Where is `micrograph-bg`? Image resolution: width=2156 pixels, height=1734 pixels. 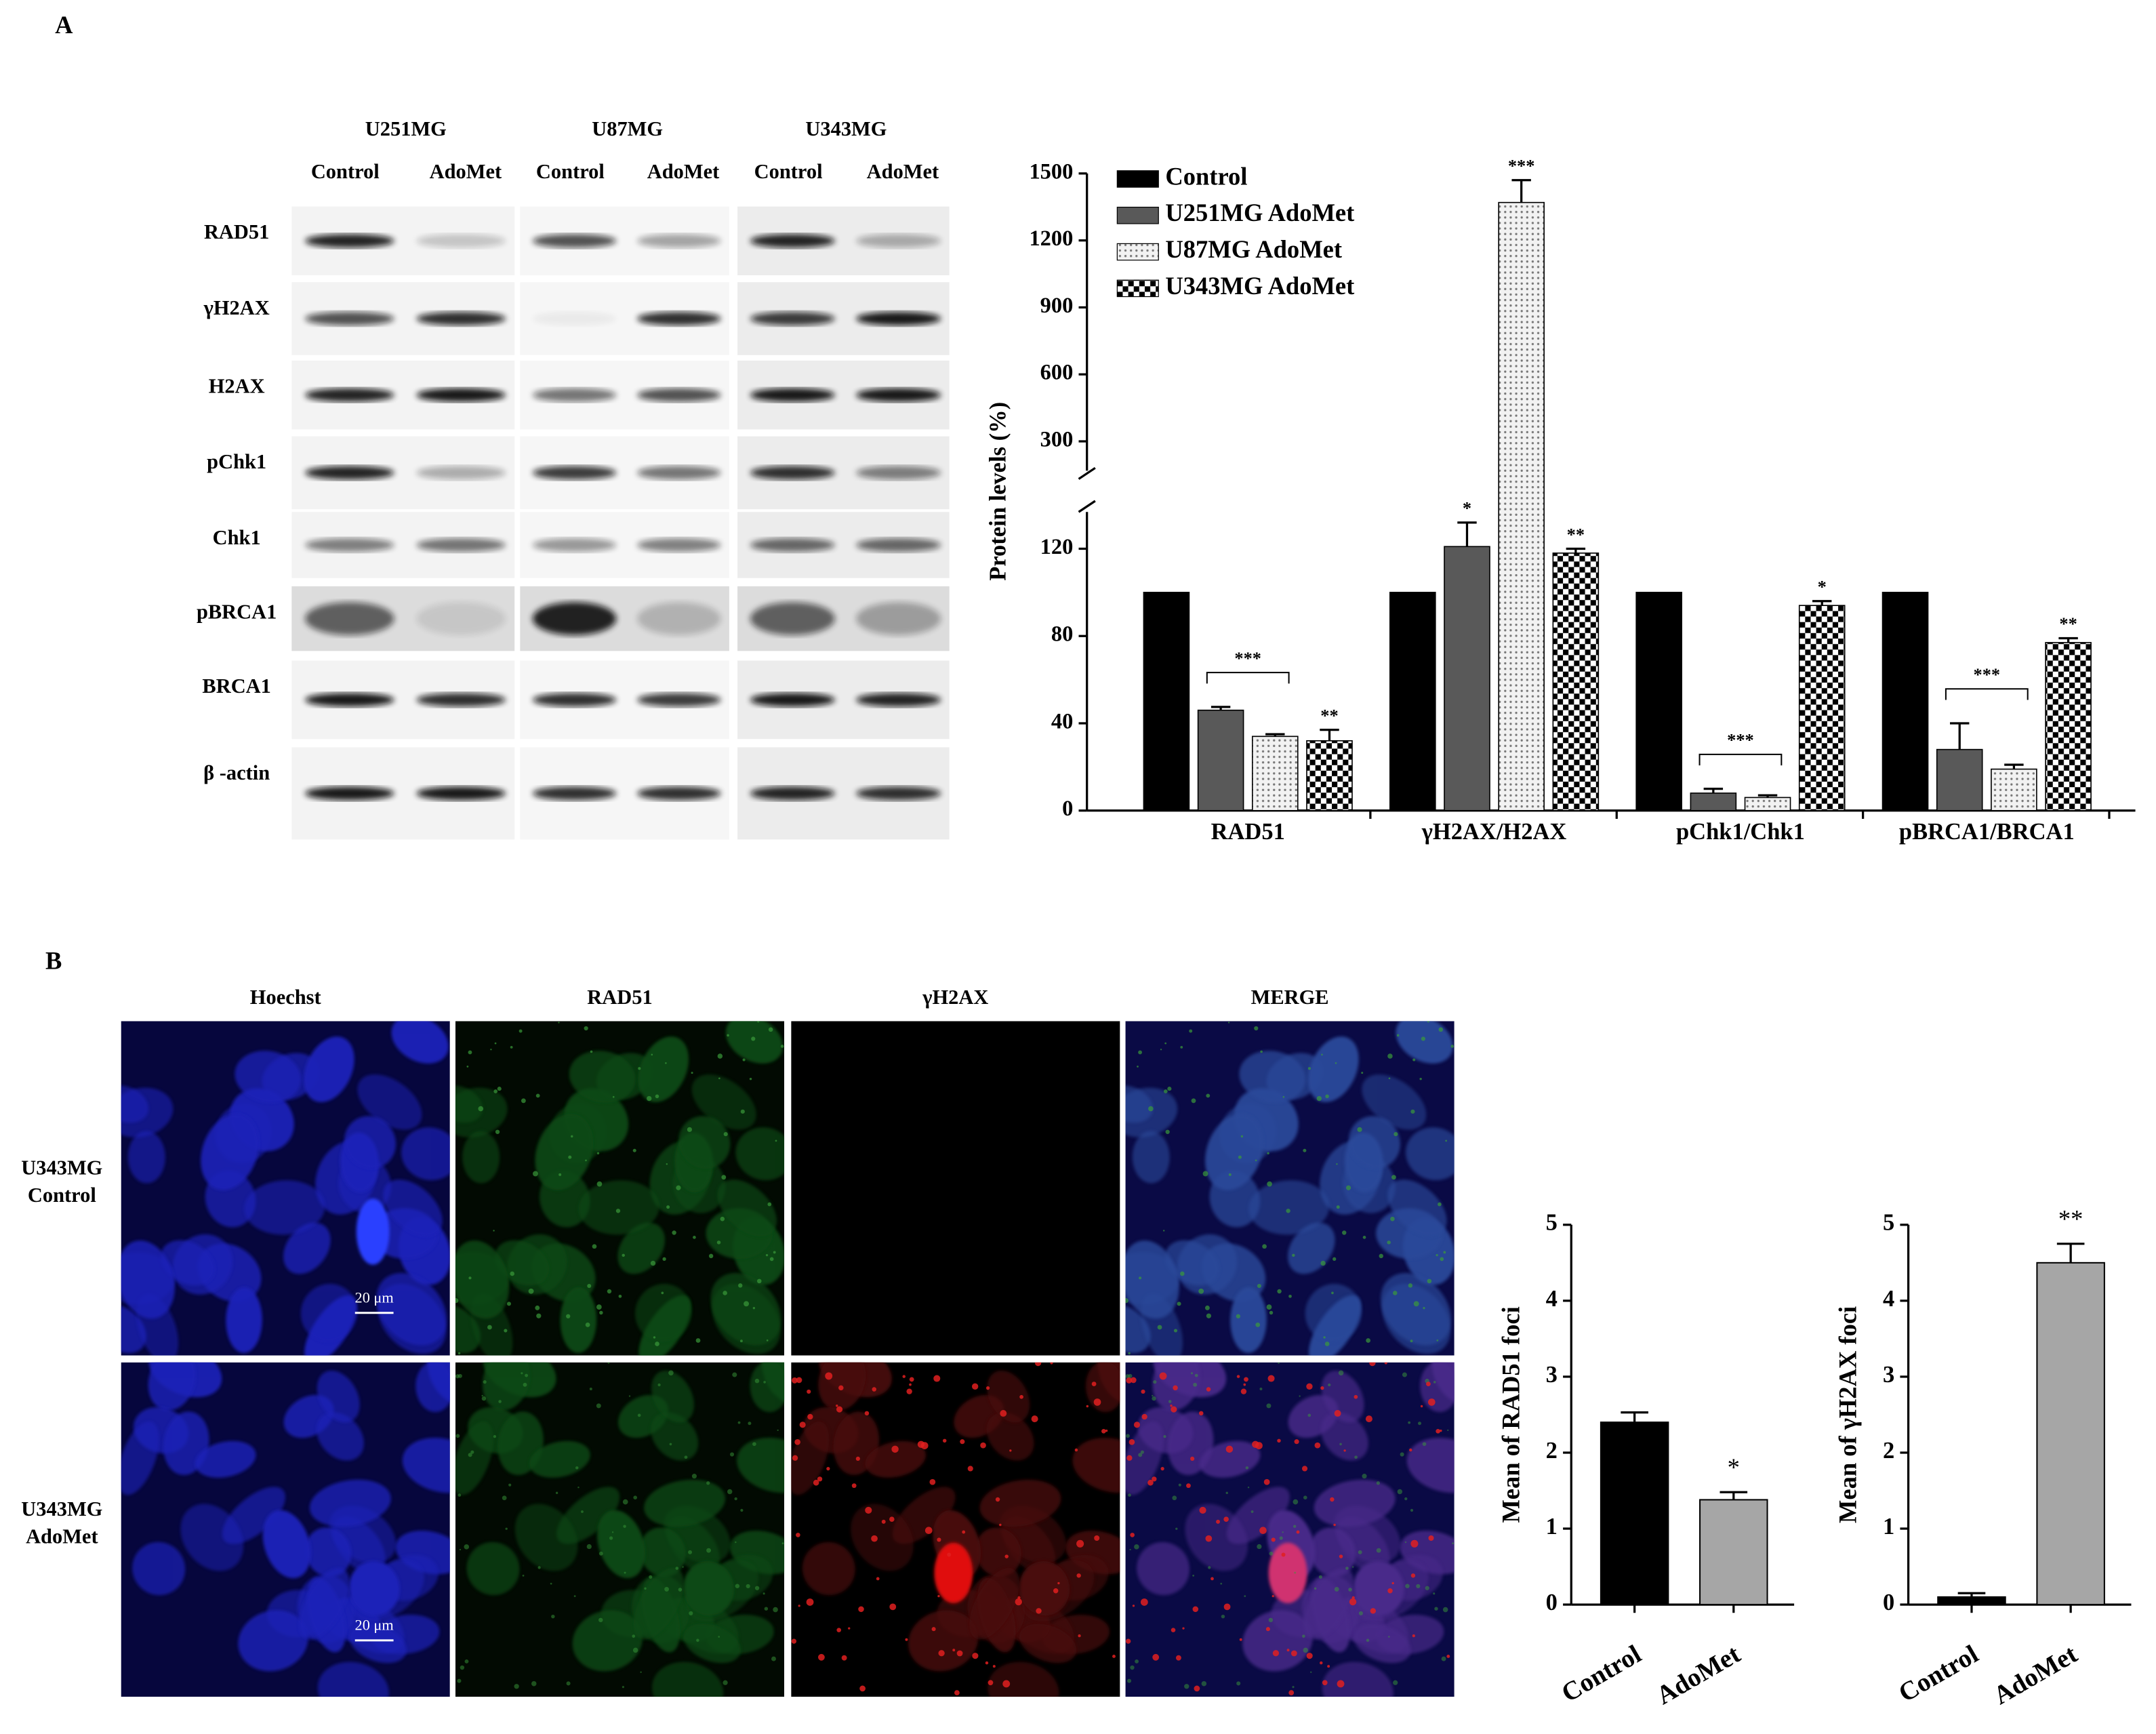
micrograph-bg is located at coordinates (956, 1188).